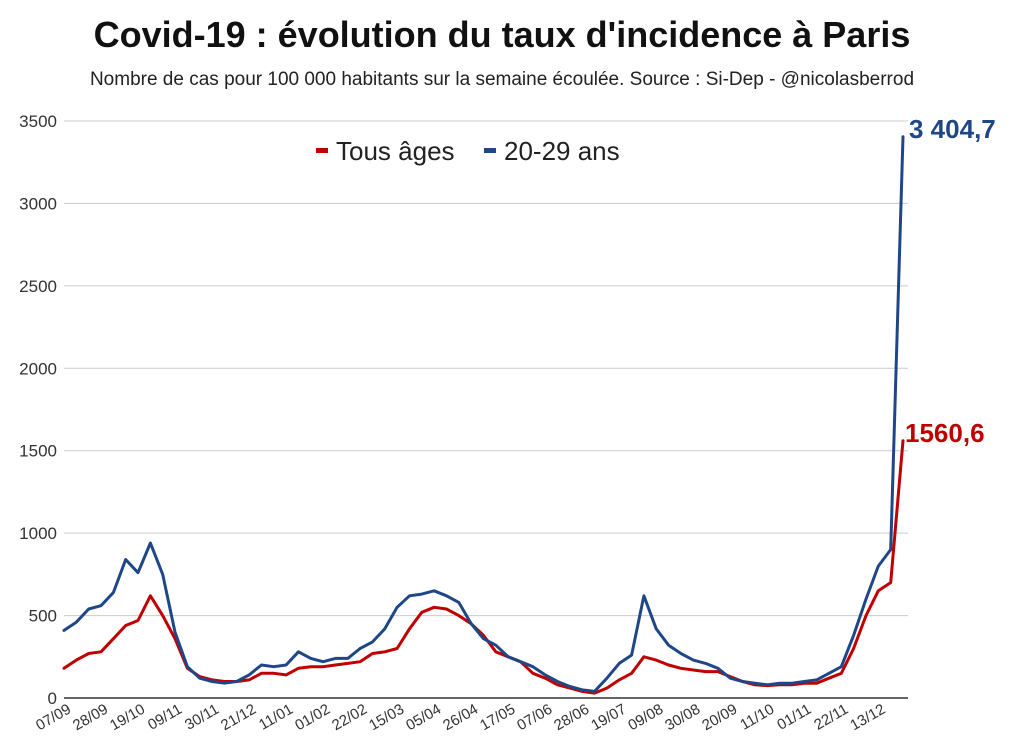 Image resolution: width=1018 pixels, height=748 pixels. Describe the element at coordinates (867, 717) in the screenshot. I see `x-tick-label: 13/12` at that location.